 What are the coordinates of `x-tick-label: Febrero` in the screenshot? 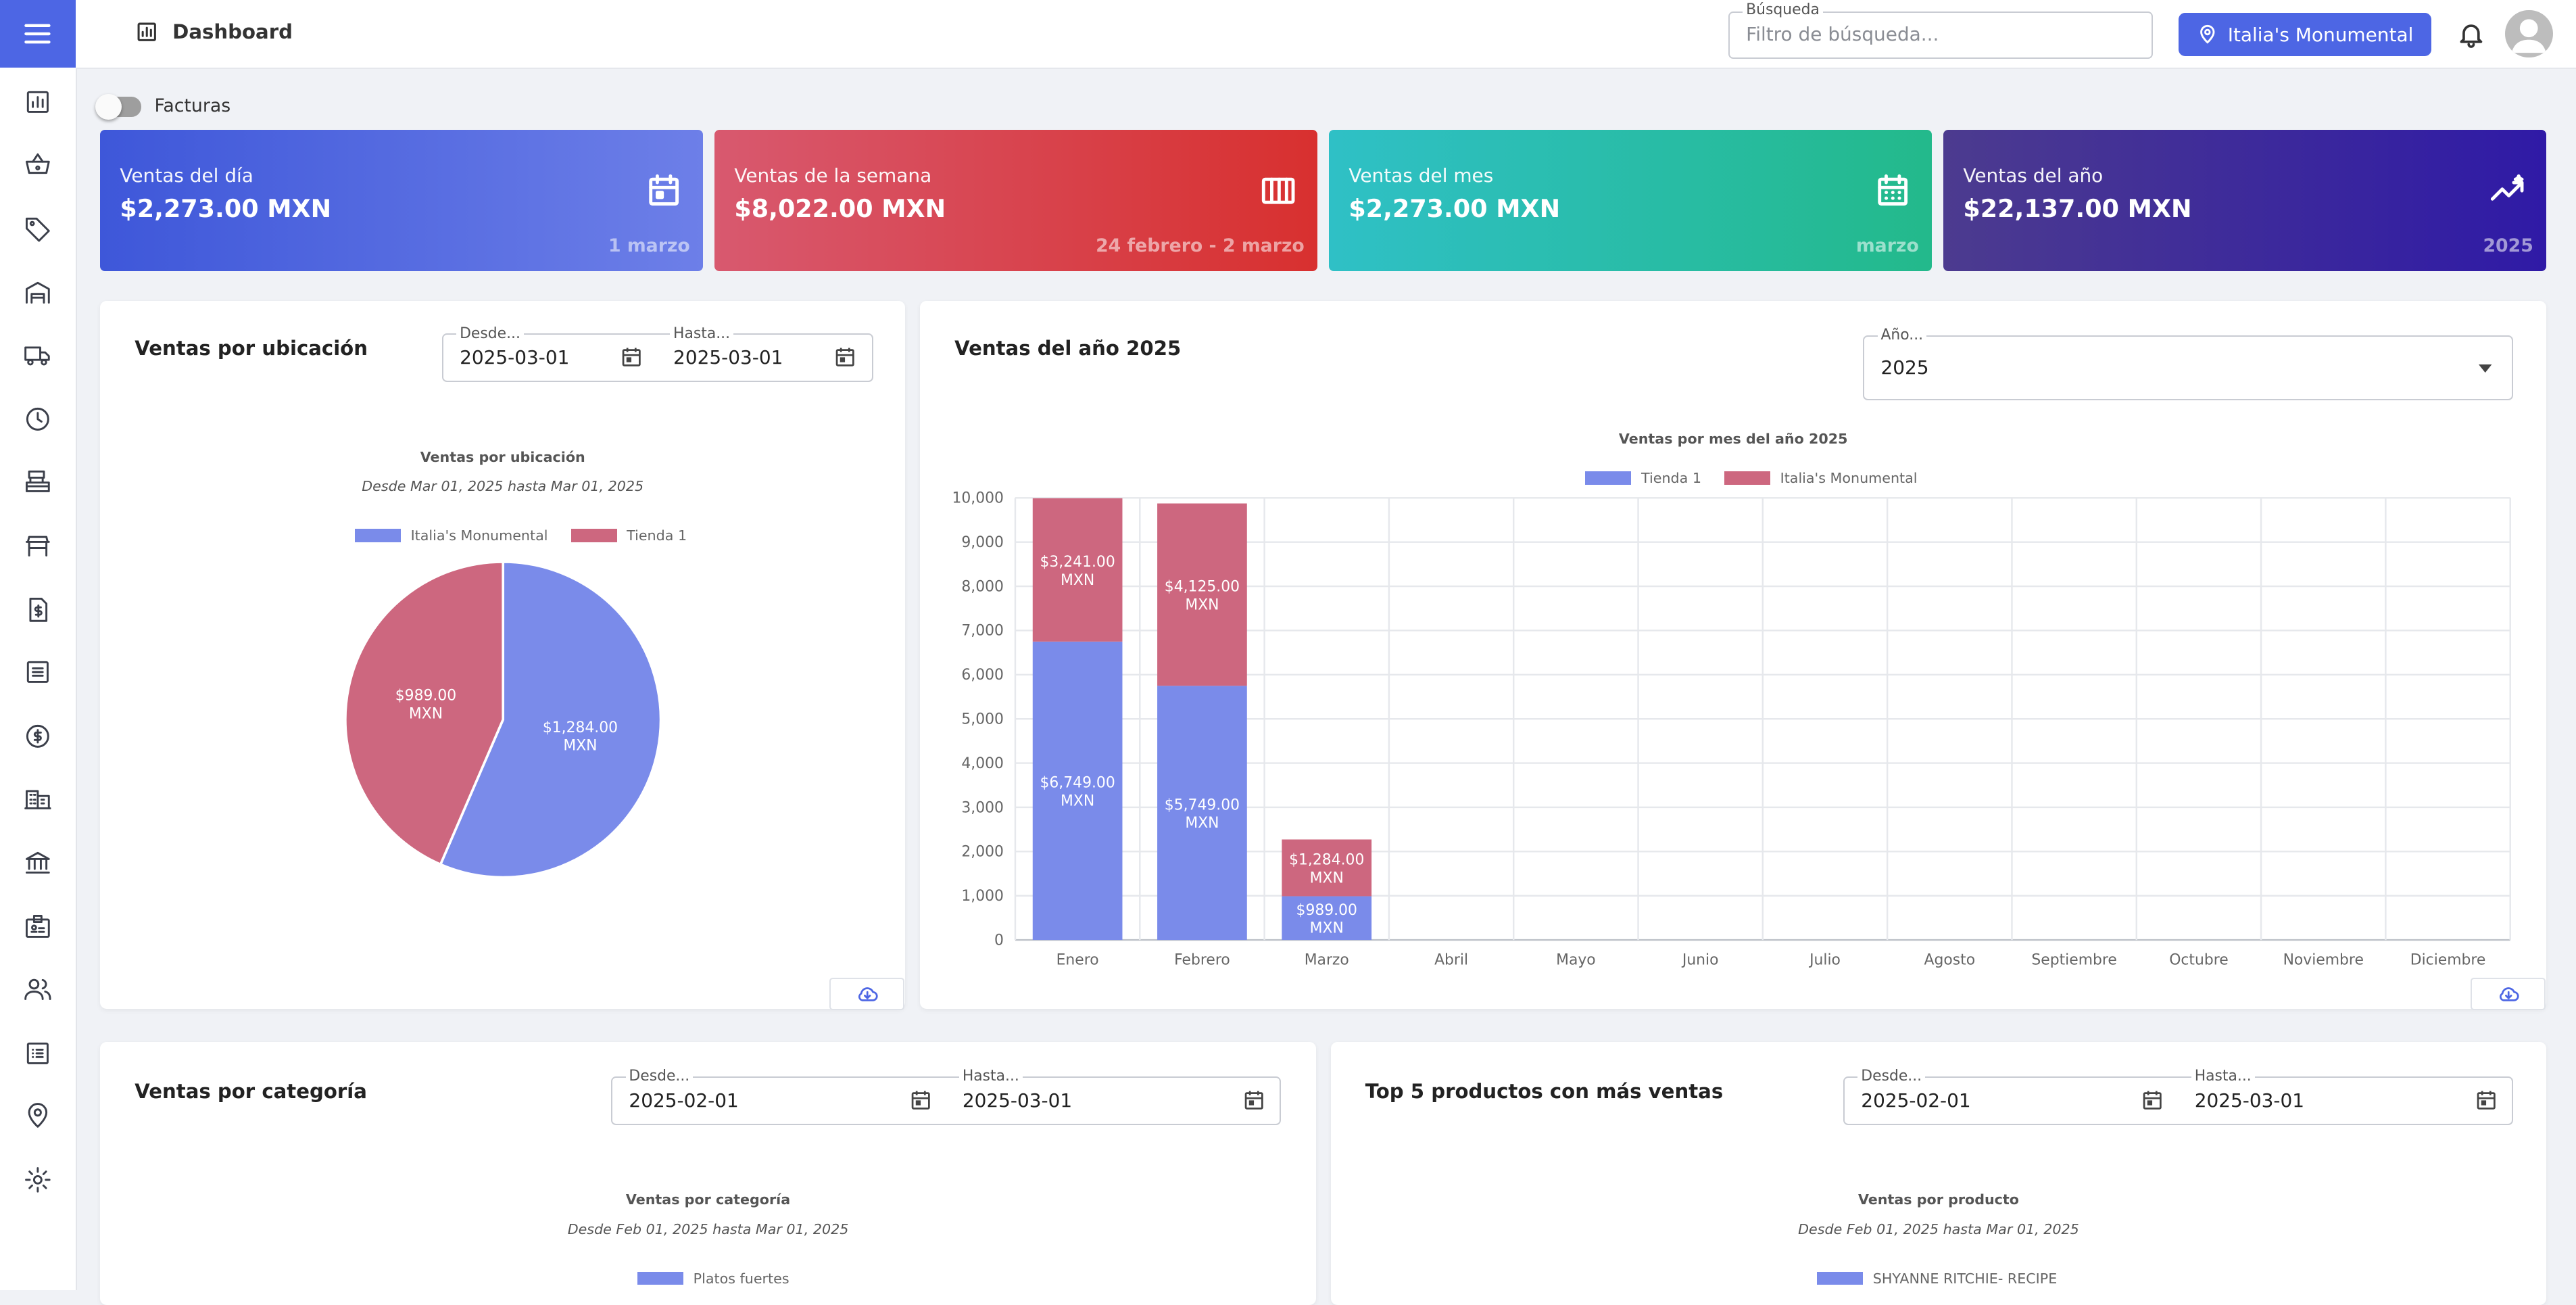 It's located at (1202, 960).